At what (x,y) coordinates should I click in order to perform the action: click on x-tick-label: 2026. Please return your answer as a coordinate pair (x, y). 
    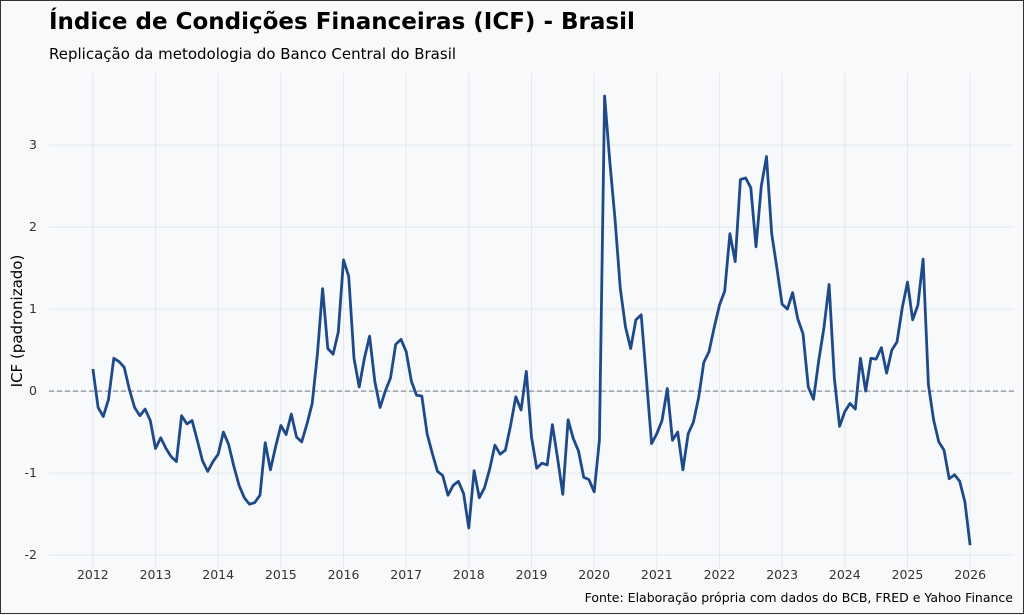
    Looking at the image, I should click on (970, 574).